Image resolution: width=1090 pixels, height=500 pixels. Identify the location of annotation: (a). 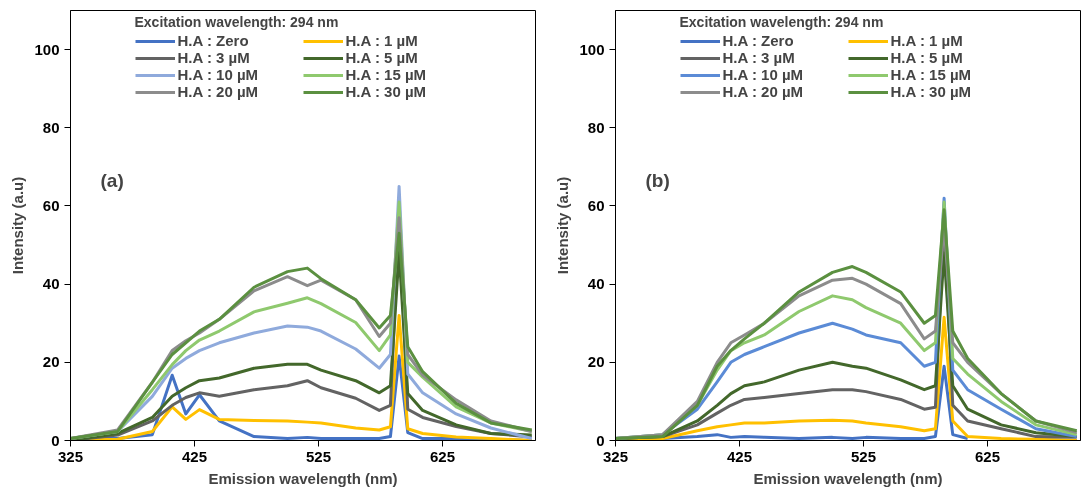
(112, 180).